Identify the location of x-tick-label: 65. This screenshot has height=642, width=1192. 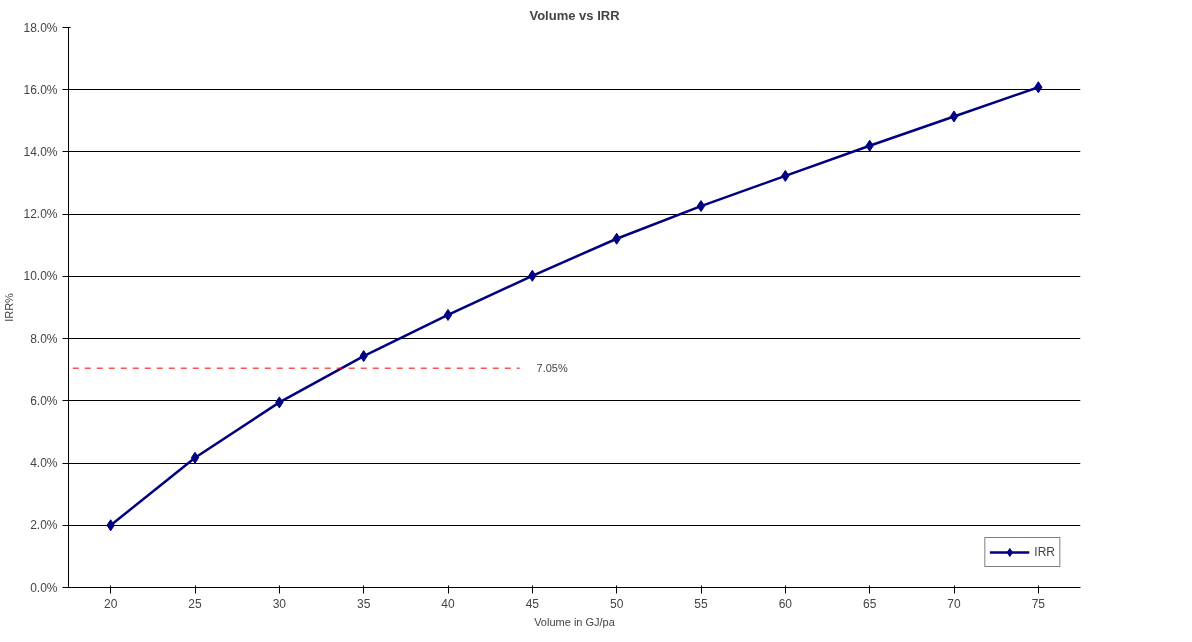
(869, 603).